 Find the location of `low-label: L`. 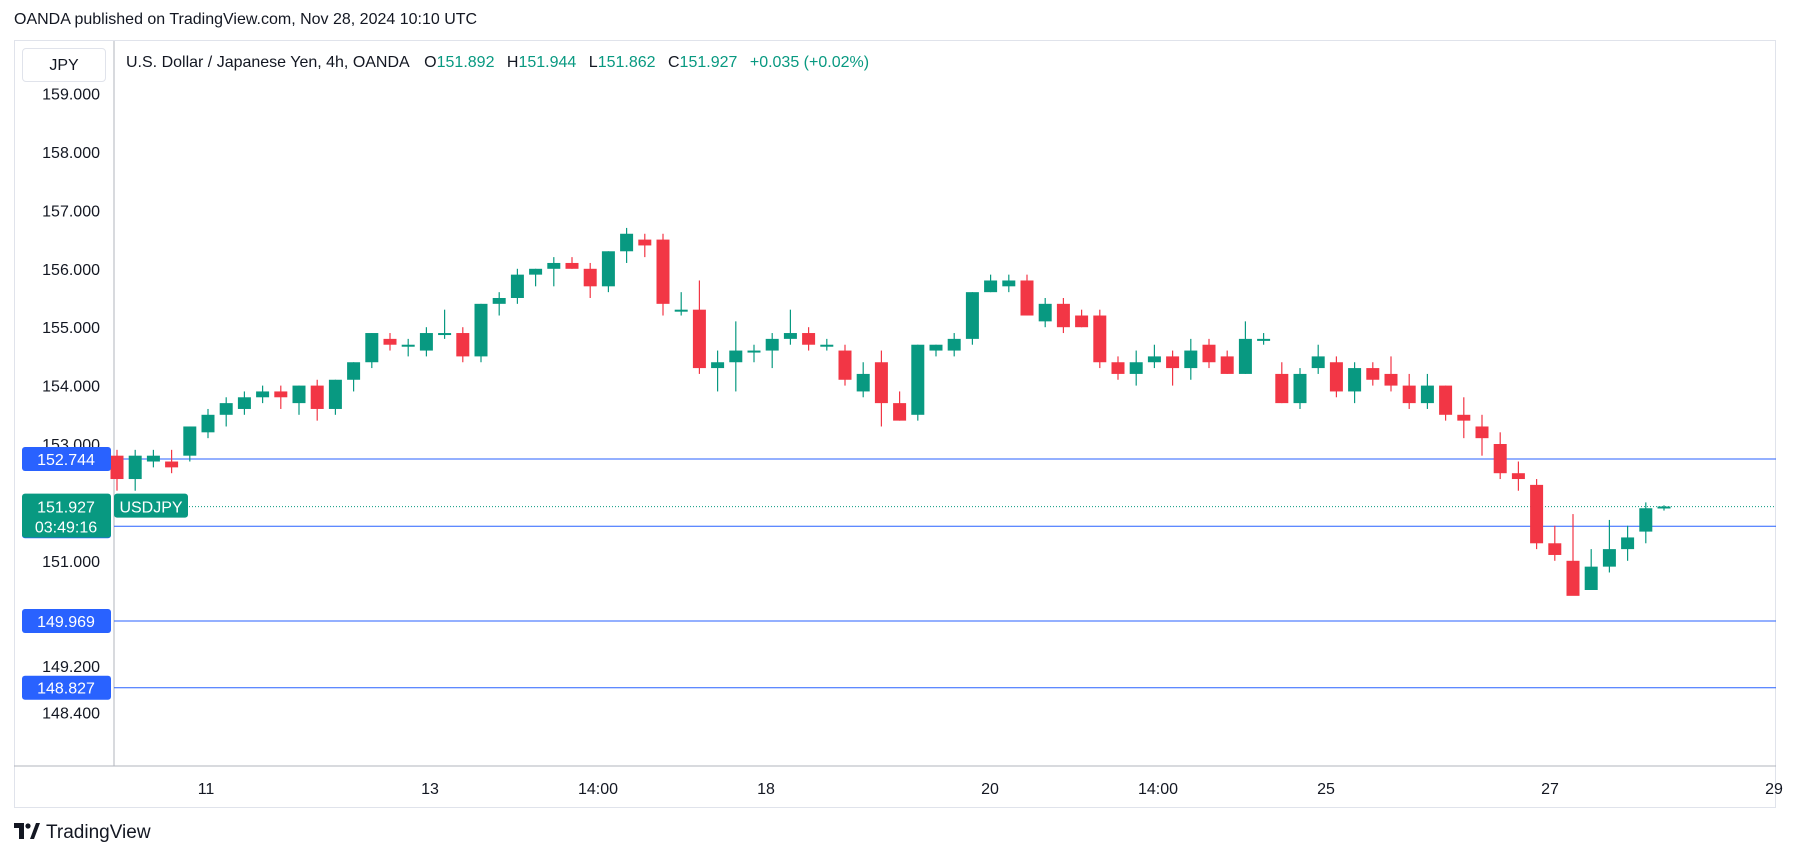

low-label: L is located at coordinates (593, 62).